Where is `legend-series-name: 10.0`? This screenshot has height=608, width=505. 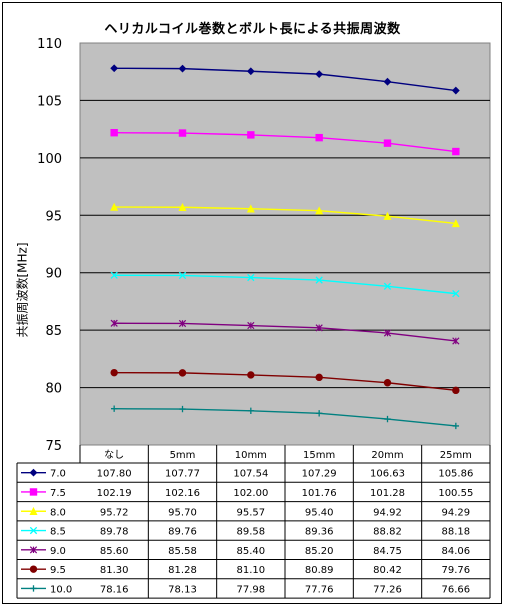
legend-series-name: 10.0 is located at coordinates (61, 589).